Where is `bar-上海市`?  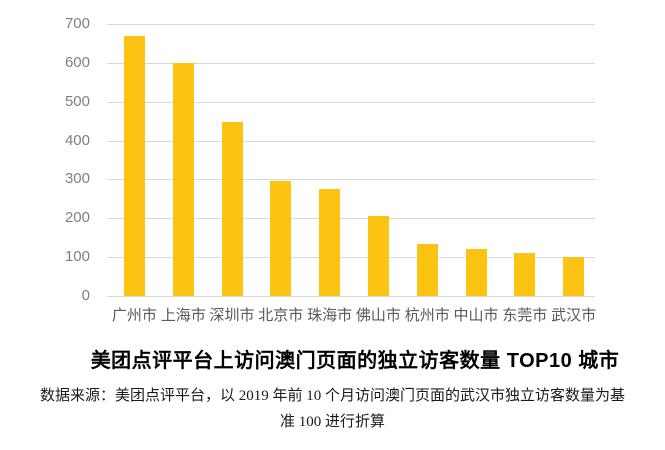
bar-上海市 is located at coordinates (183, 179).